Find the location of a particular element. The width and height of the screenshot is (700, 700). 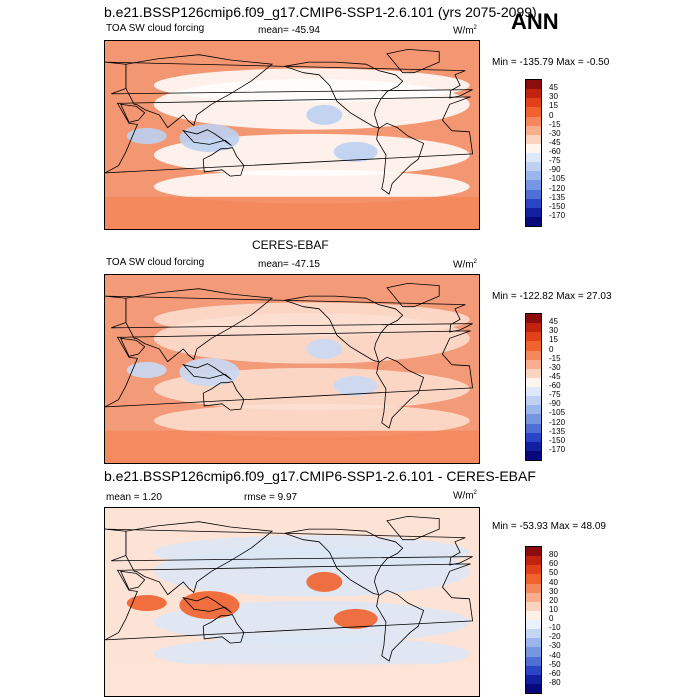

mean-label: mean = 1.20 is located at coordinates (134, 497).